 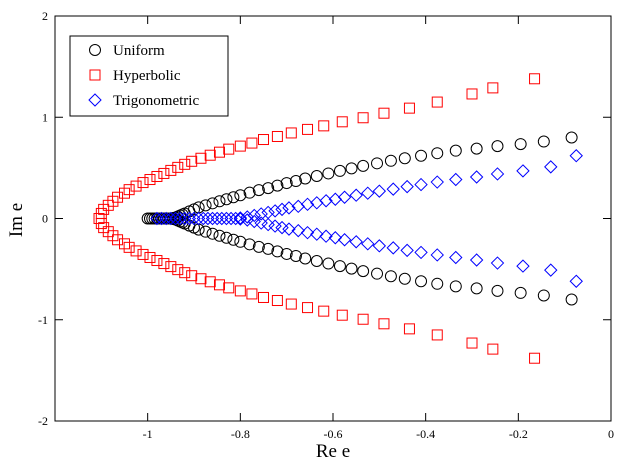 I want to click on x-axis-label: Re e, so click(x=333, y=451).